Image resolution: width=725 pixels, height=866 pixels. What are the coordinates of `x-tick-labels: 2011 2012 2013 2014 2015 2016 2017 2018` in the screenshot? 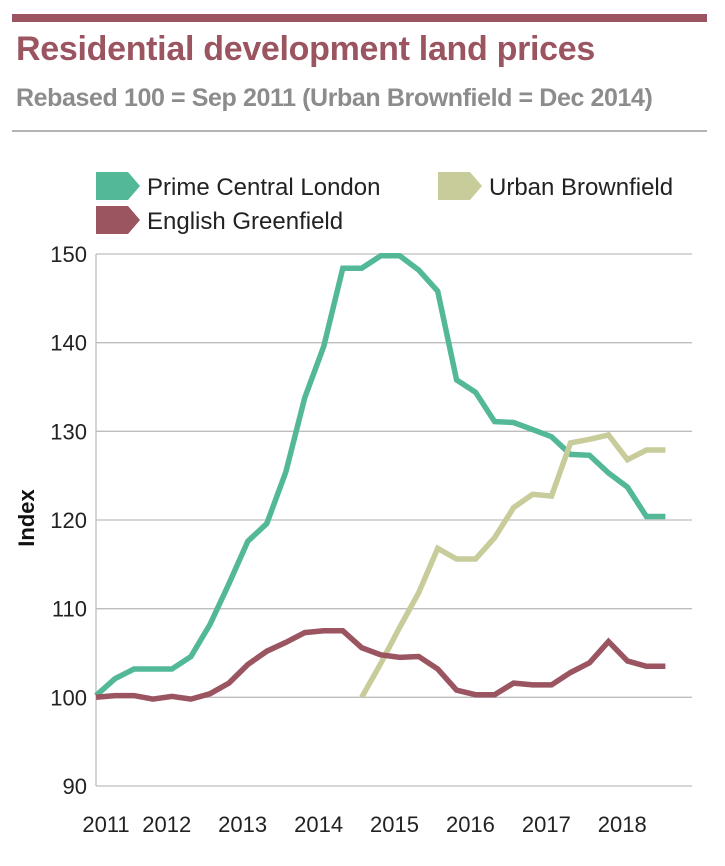 It's located at (364, 824).